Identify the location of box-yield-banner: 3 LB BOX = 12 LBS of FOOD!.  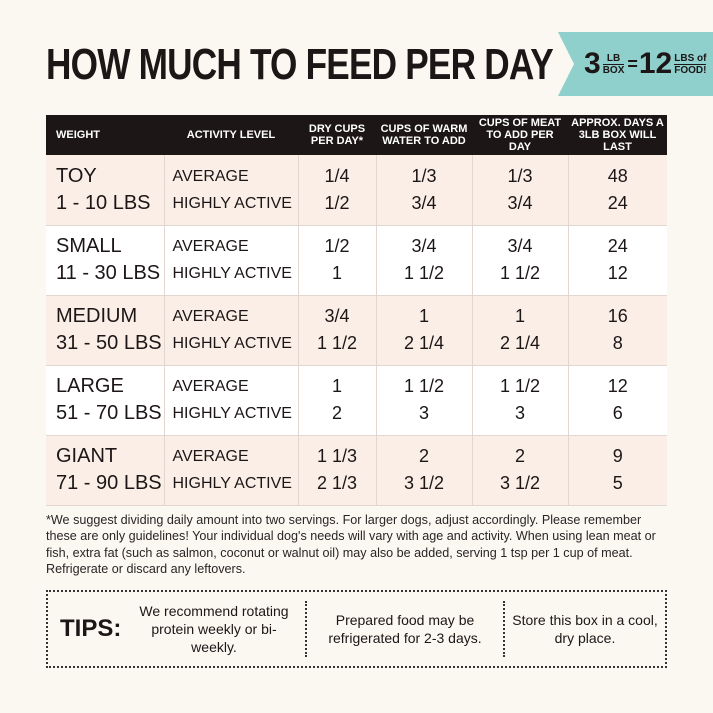
(635, 64).